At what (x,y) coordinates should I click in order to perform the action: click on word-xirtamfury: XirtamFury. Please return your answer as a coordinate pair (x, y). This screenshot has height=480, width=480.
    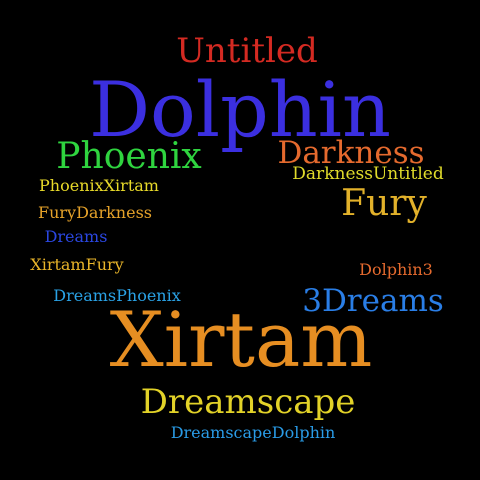
    Looking at the image, I should click on (77, 264).